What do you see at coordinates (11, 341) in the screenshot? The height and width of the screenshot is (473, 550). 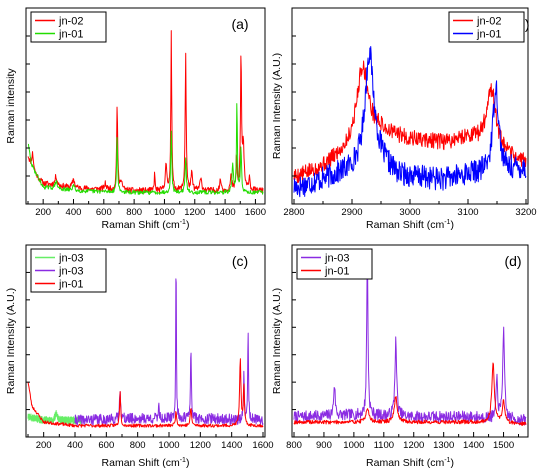 I see `panel-c-ylabel: Raman Intensity (A.U.)` at bounding box center [11, 341].